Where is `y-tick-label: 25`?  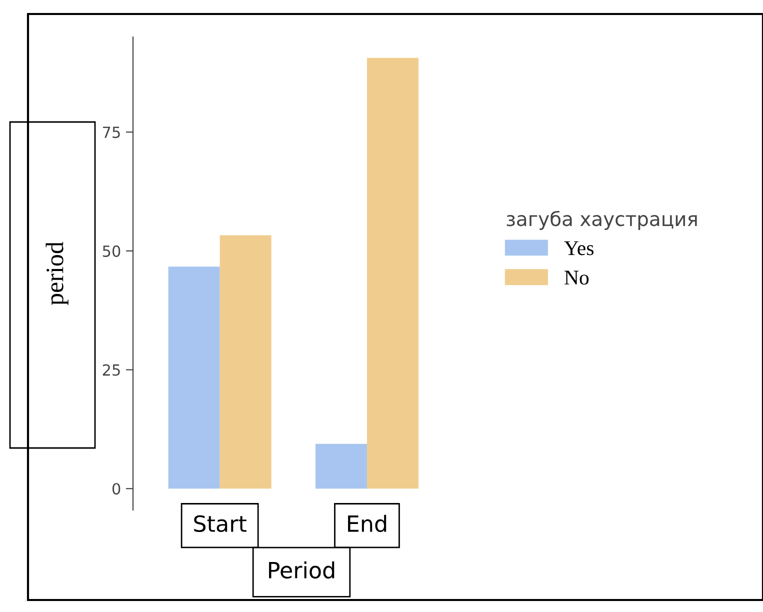 y-tick-label: 25 is located at coordinates (111, 370).